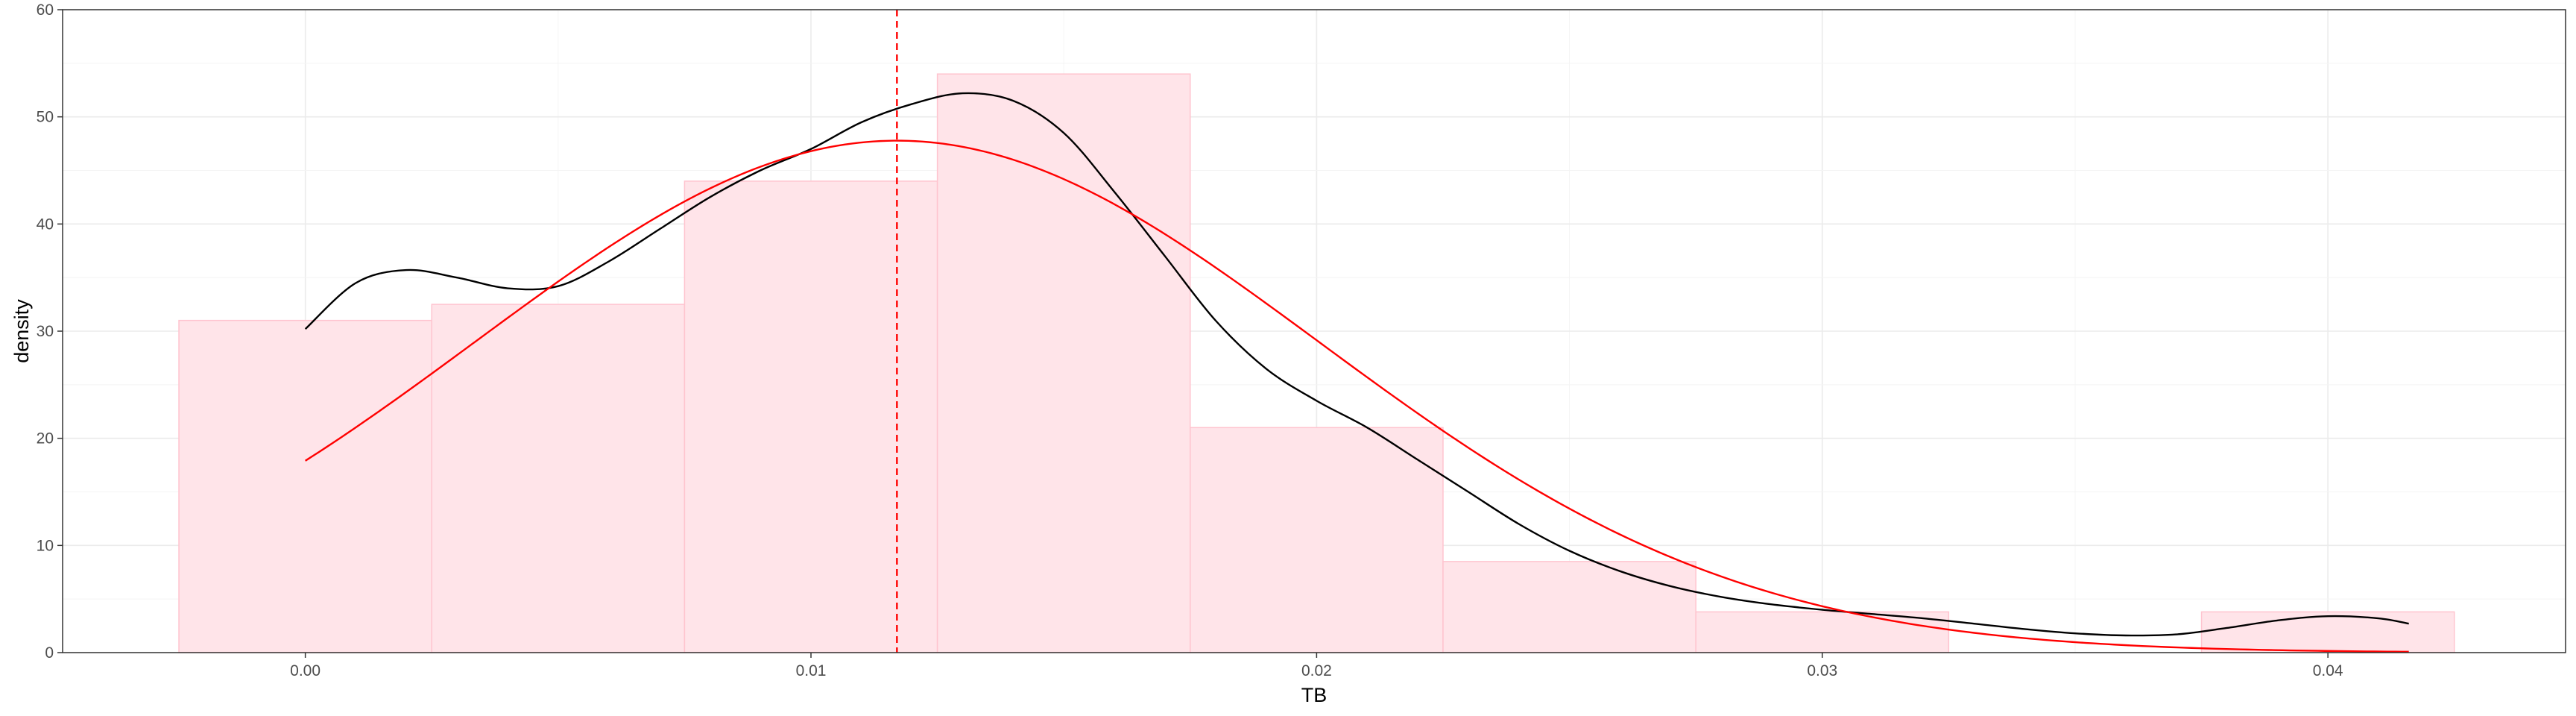  What do you see at coordinates (45, 10) in the screenshot?
I see `y-tick-label: 60` at bounding box center [45, 10].